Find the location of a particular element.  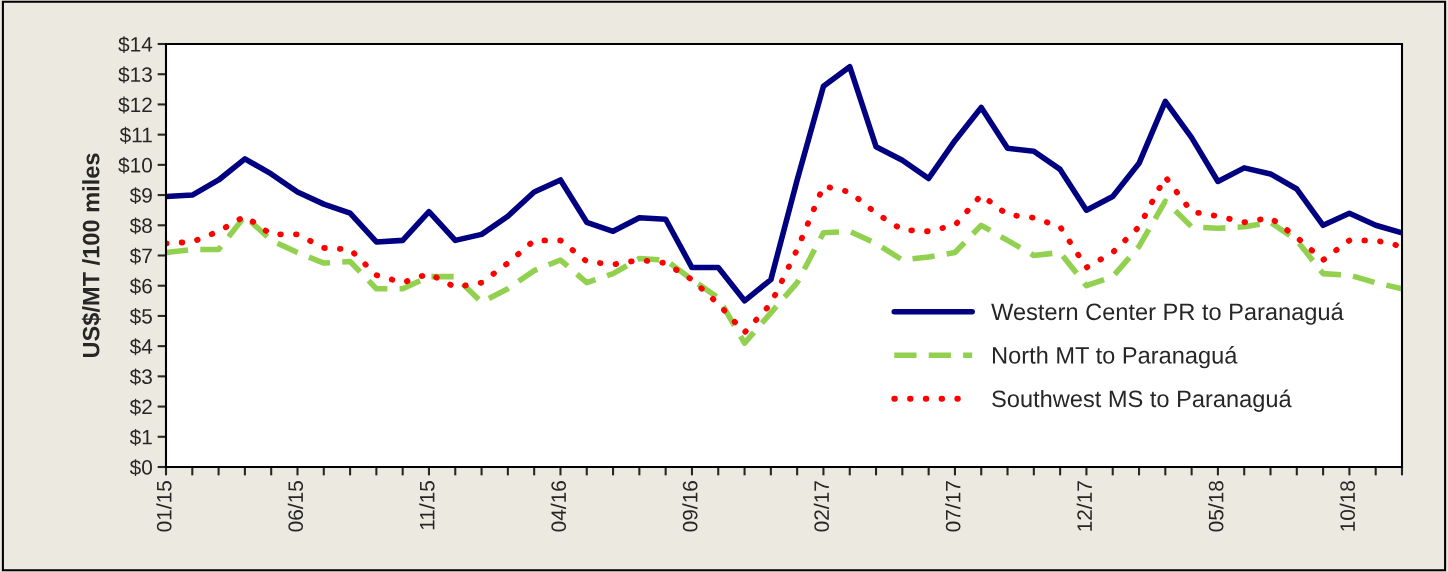

x-tick-label: 07/17 is located at coordinates (953, 506).